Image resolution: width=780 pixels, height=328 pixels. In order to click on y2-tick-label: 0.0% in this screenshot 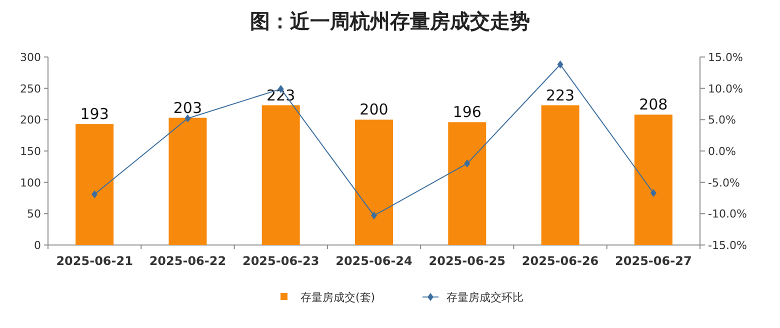, I will do `click(722, 151)`.